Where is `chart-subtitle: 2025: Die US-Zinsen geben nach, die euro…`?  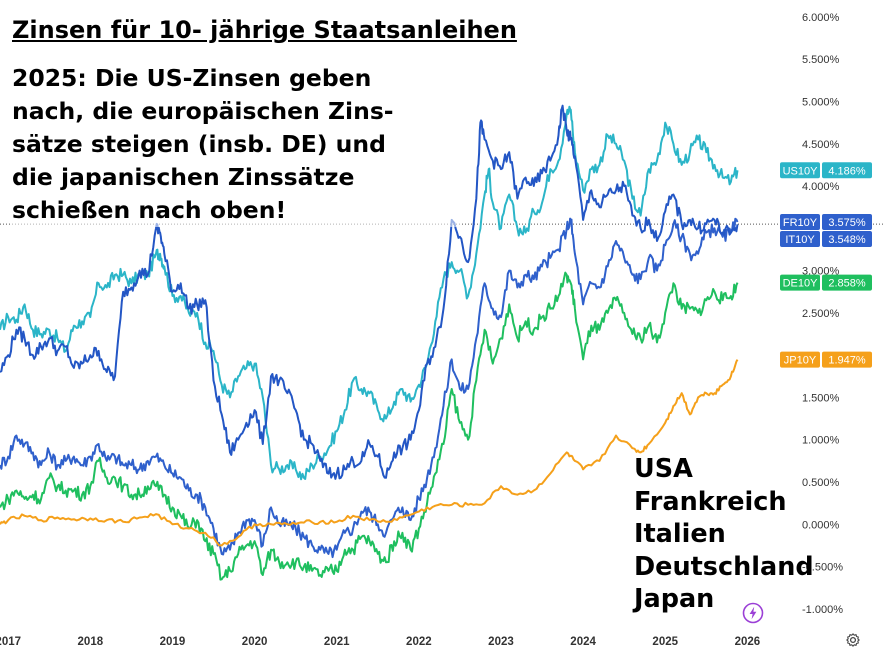 chart-subtitle: 2025: Die US-Zinsen geben nach, die euro… is located at coordinates (237, 144).